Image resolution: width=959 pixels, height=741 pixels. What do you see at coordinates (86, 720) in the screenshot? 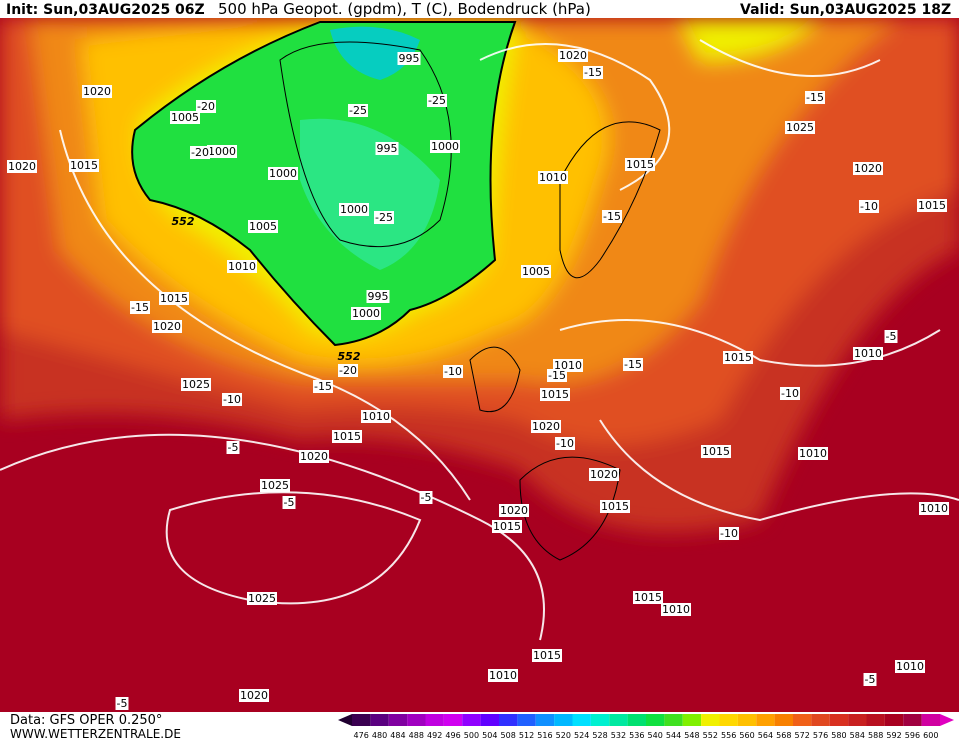
I see `data-source: Data: GFS OPER 0.250°` at bounding box center [86, 720].